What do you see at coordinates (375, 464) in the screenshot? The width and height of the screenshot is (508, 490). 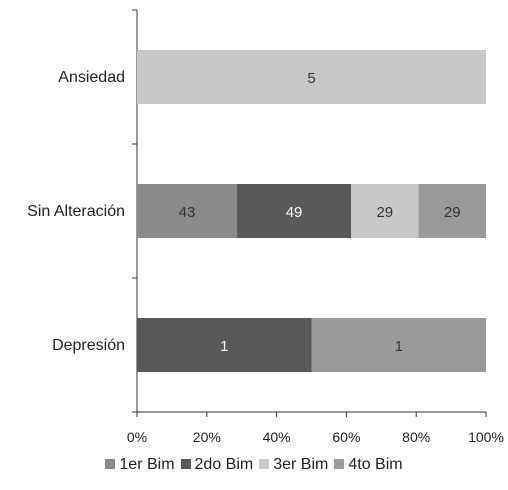 I see `legend-label: 4to Bim` at bounding box center [375, 464].